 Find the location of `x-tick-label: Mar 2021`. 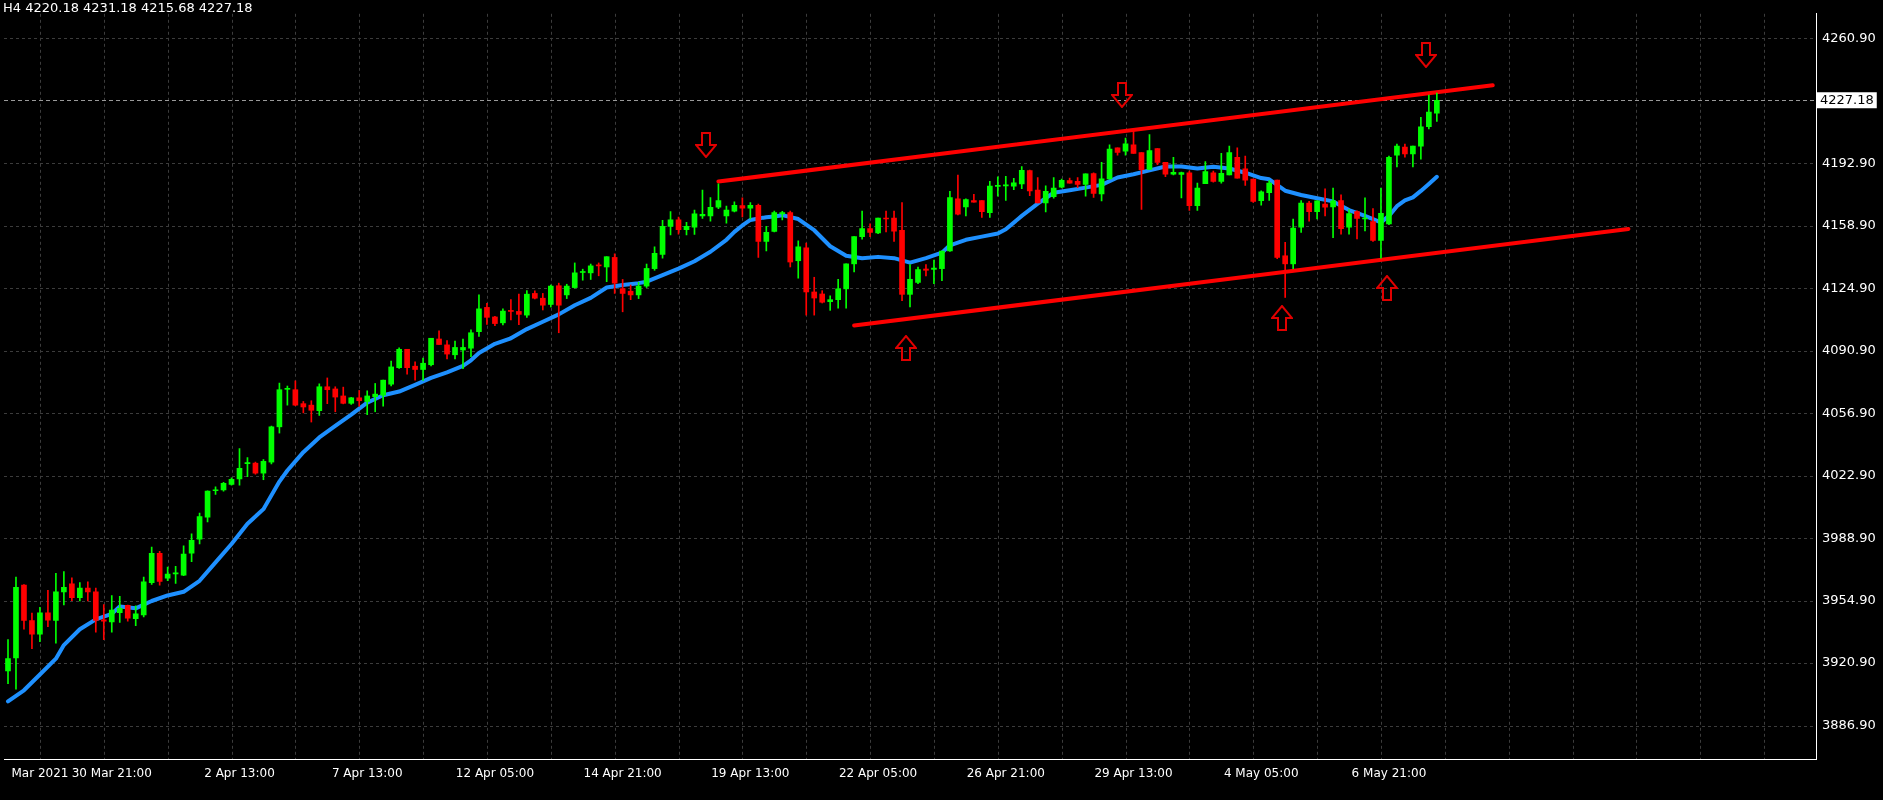

x-tick-label: Mar 2021 is located at coordinates (40, 773).